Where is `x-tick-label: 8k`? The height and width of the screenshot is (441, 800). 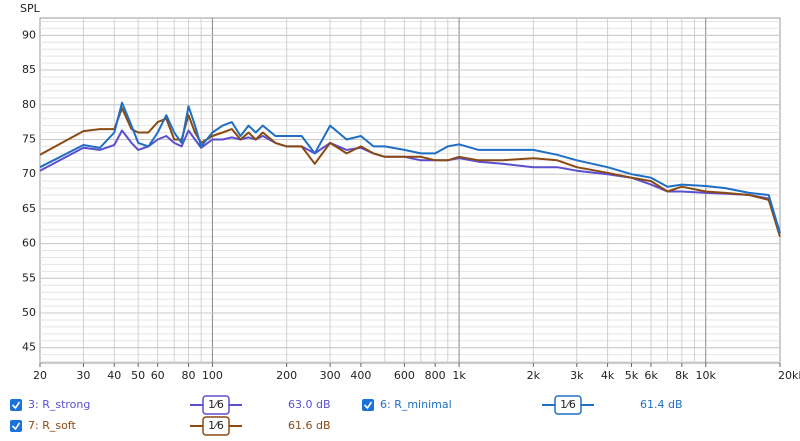 x-tick-label: 8k is located at coordinates (682, 375).